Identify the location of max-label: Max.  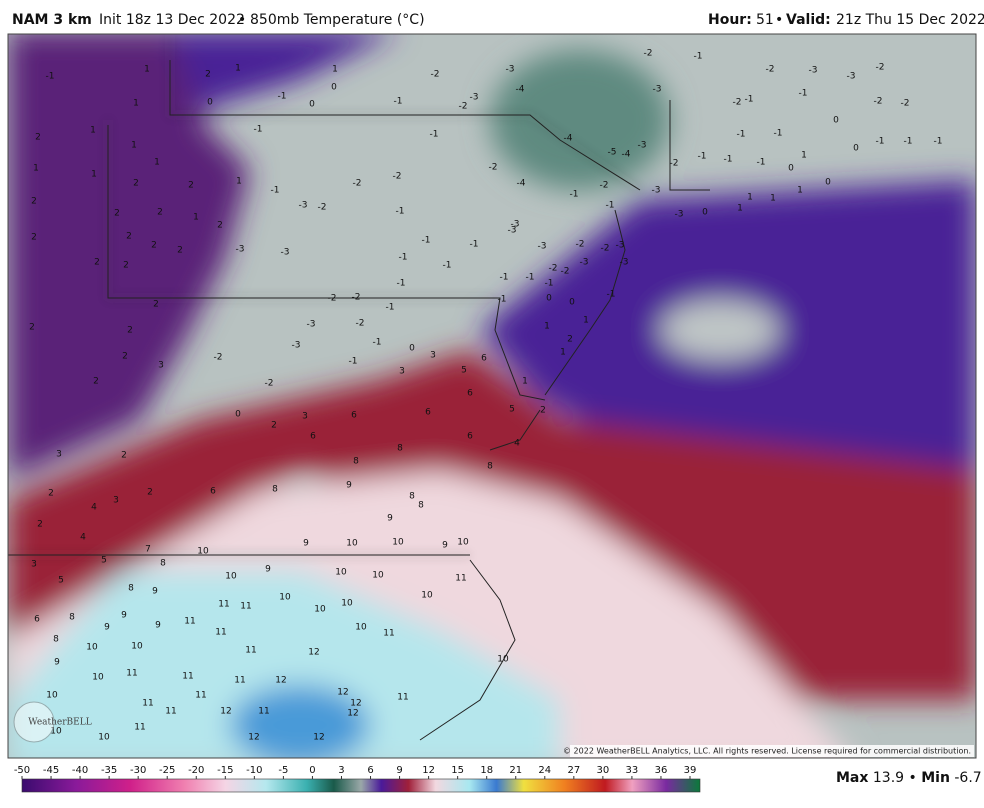
(852, 778).